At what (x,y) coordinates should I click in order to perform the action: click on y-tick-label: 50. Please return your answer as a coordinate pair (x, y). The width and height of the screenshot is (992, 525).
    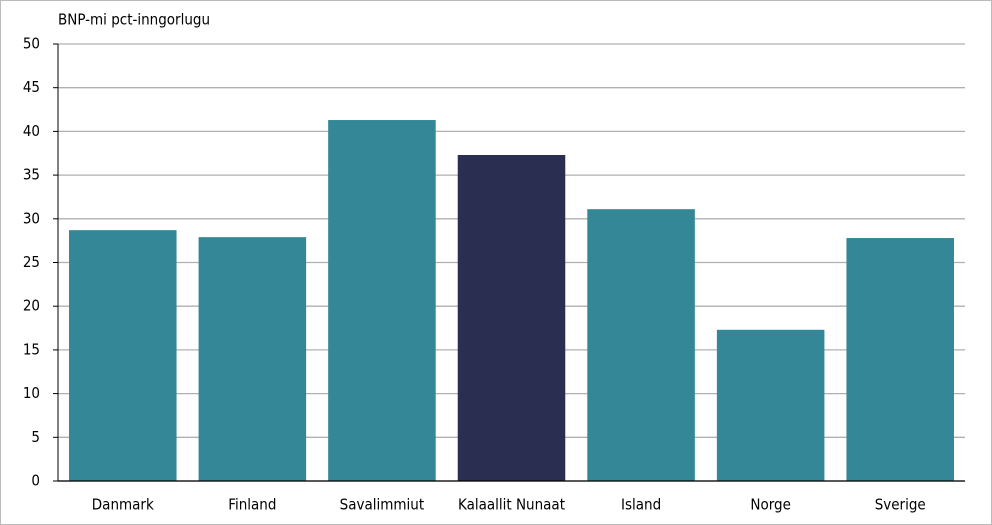
    Looking at the image, I should click on (31, 44).